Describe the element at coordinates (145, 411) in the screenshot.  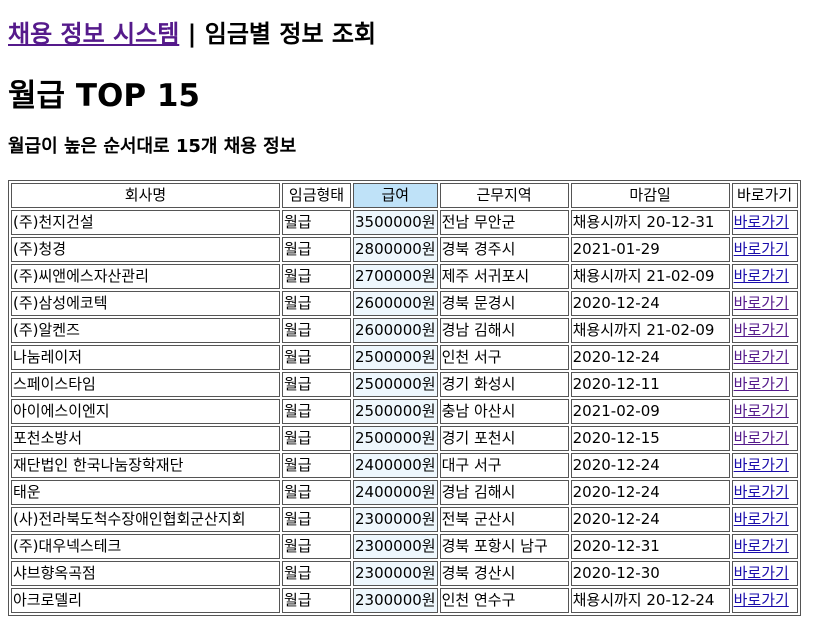
I see `cell-company: 아이에스이엔지` at that location.